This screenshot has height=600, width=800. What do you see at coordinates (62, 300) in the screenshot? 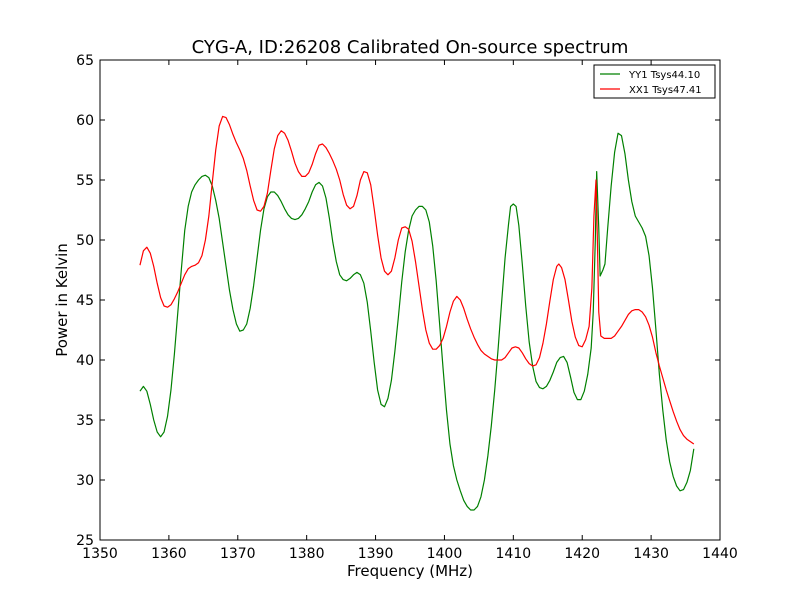
I see `y-axis-label: Power in Kelvin` at bounding box center [62, 300].